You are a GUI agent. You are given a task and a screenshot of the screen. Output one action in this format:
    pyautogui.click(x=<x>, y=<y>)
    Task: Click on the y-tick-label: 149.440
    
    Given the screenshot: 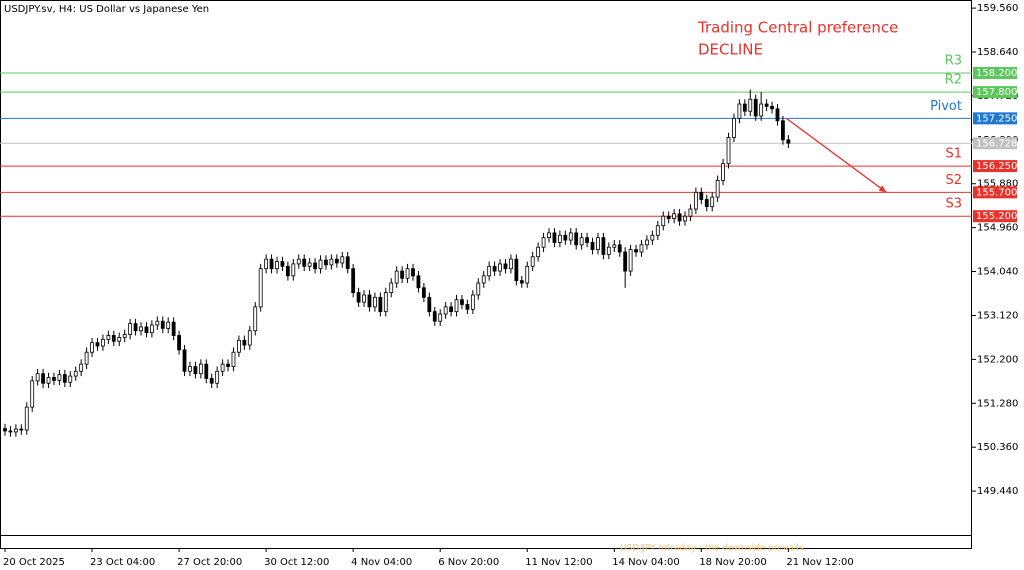 What is the action you would take?
    pyautogui.click(x=997, y=491)
    